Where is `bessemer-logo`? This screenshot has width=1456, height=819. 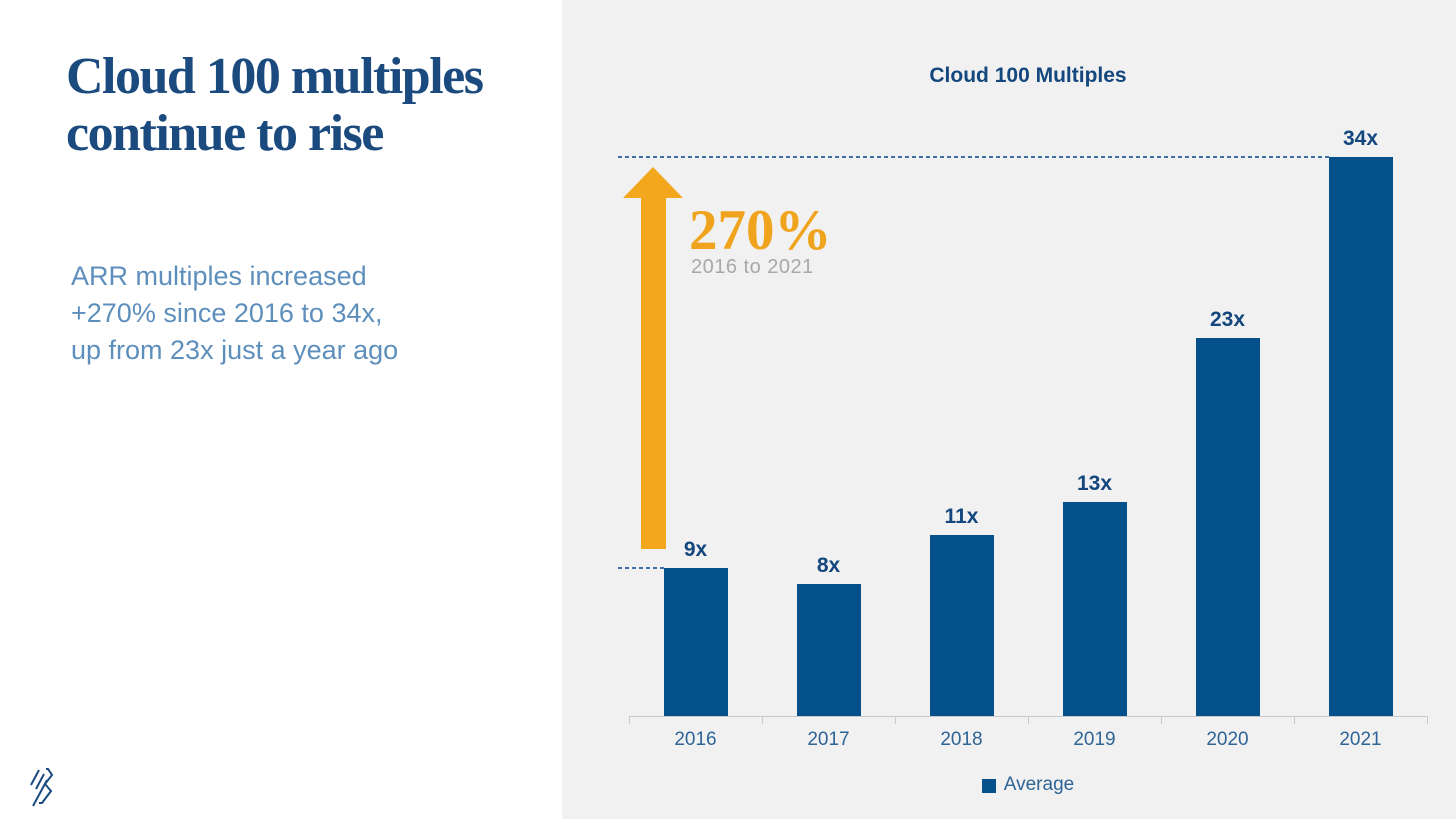
bessemer-logo is located at coordinates (42, 787).